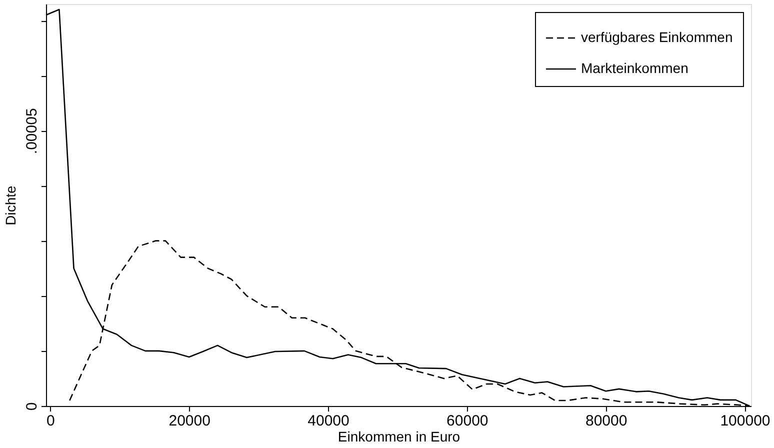  Describe the element at coordinates (10, 205) in the screenshot. I see `y-axis-title: Dichte` at that location.